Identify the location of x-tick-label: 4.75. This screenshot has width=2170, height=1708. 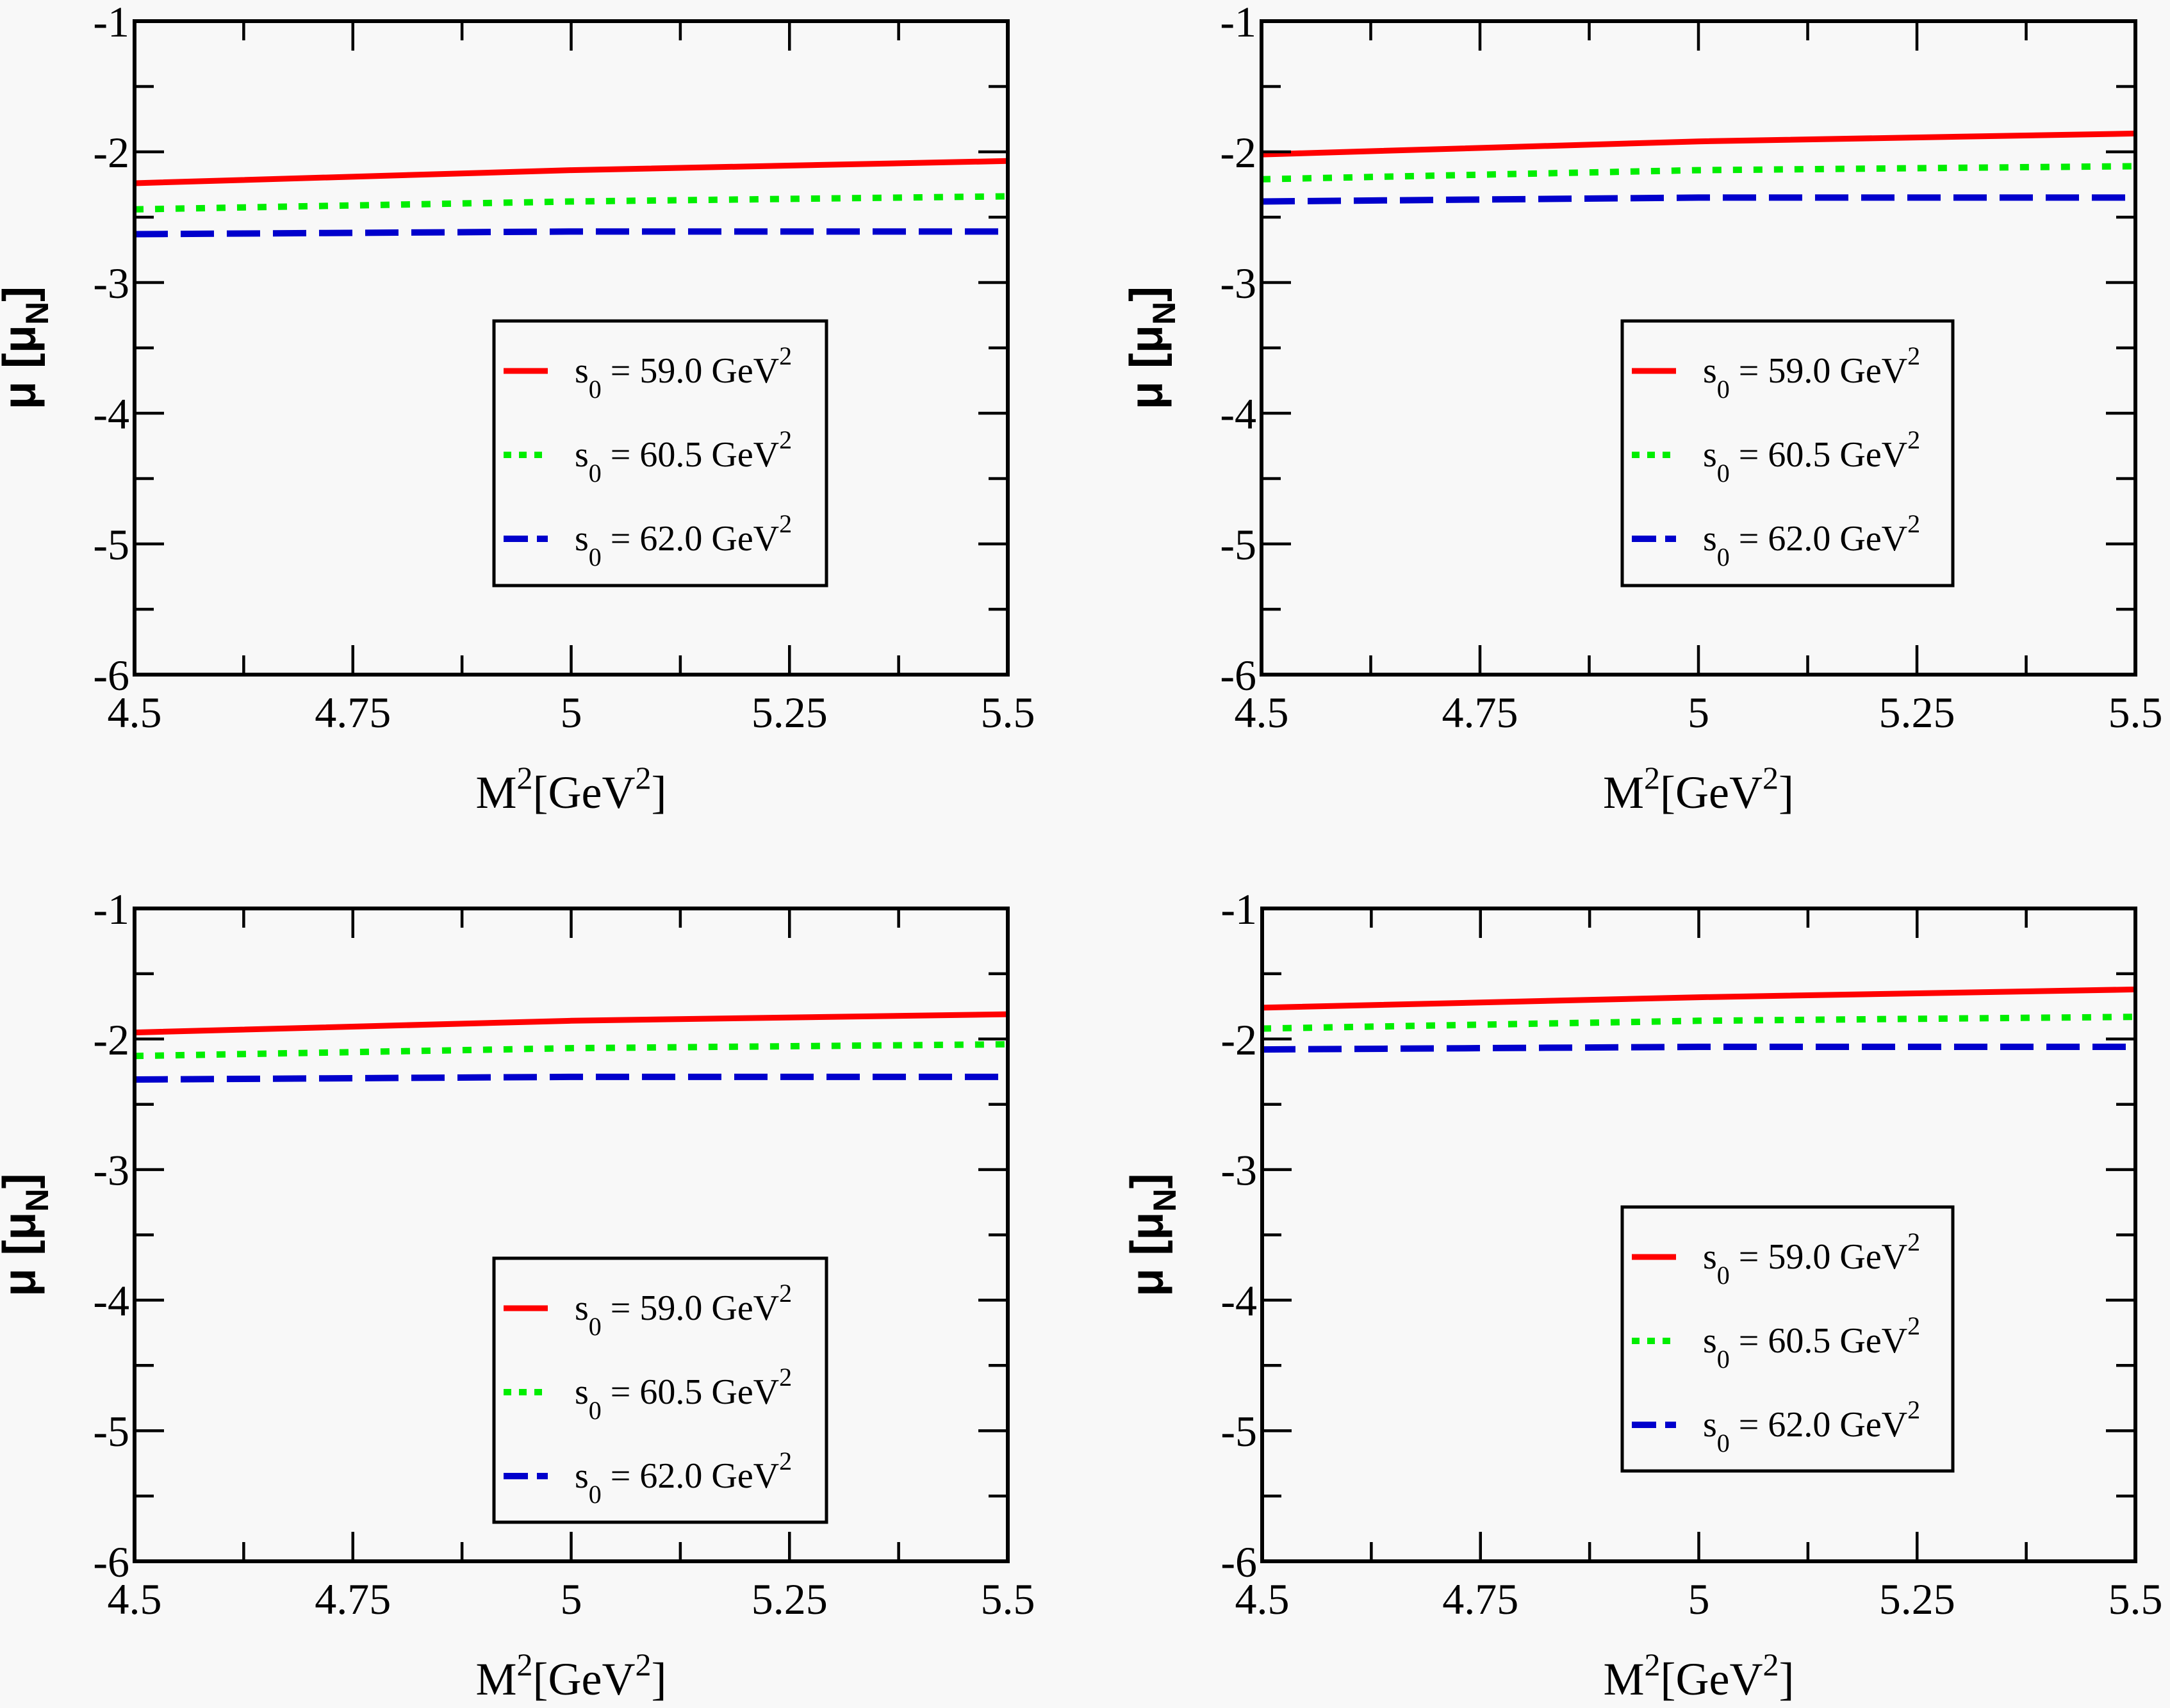
(1480, 713).